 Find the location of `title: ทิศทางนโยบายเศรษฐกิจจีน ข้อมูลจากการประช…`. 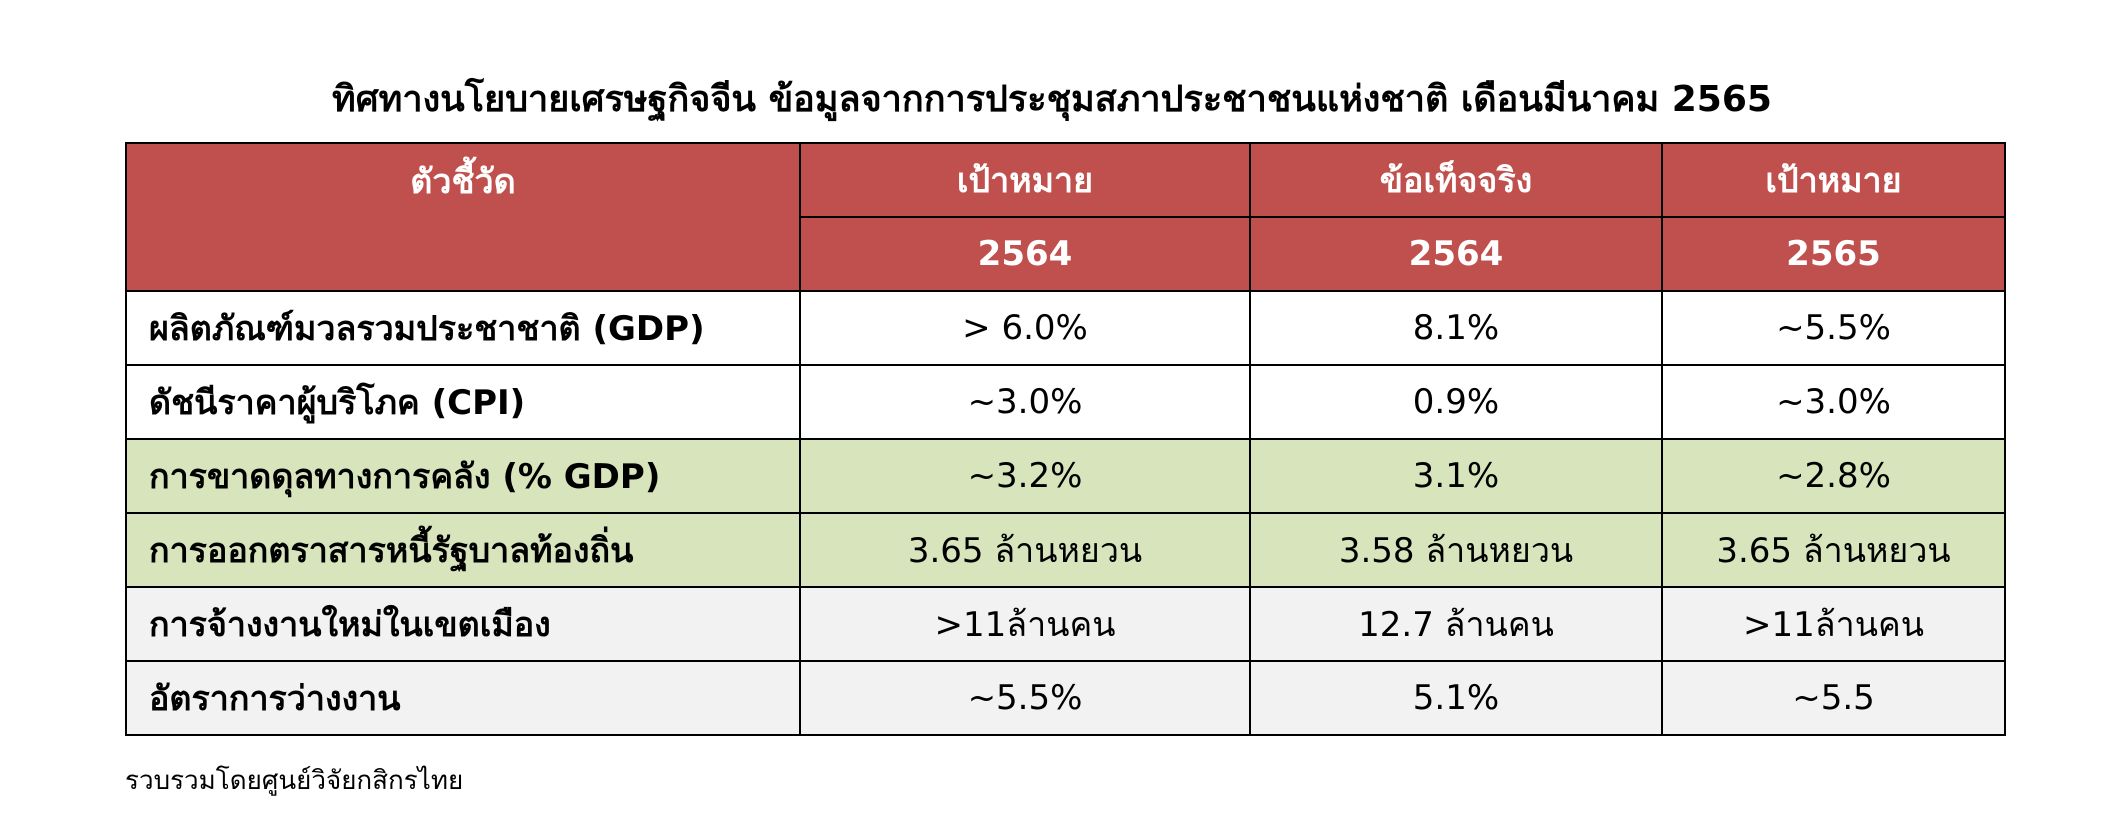

title: ทิศทางนโยบายเศรษฐกิจจีน ข้อมูลจากการประช… is located at coordinates (1052, 99).